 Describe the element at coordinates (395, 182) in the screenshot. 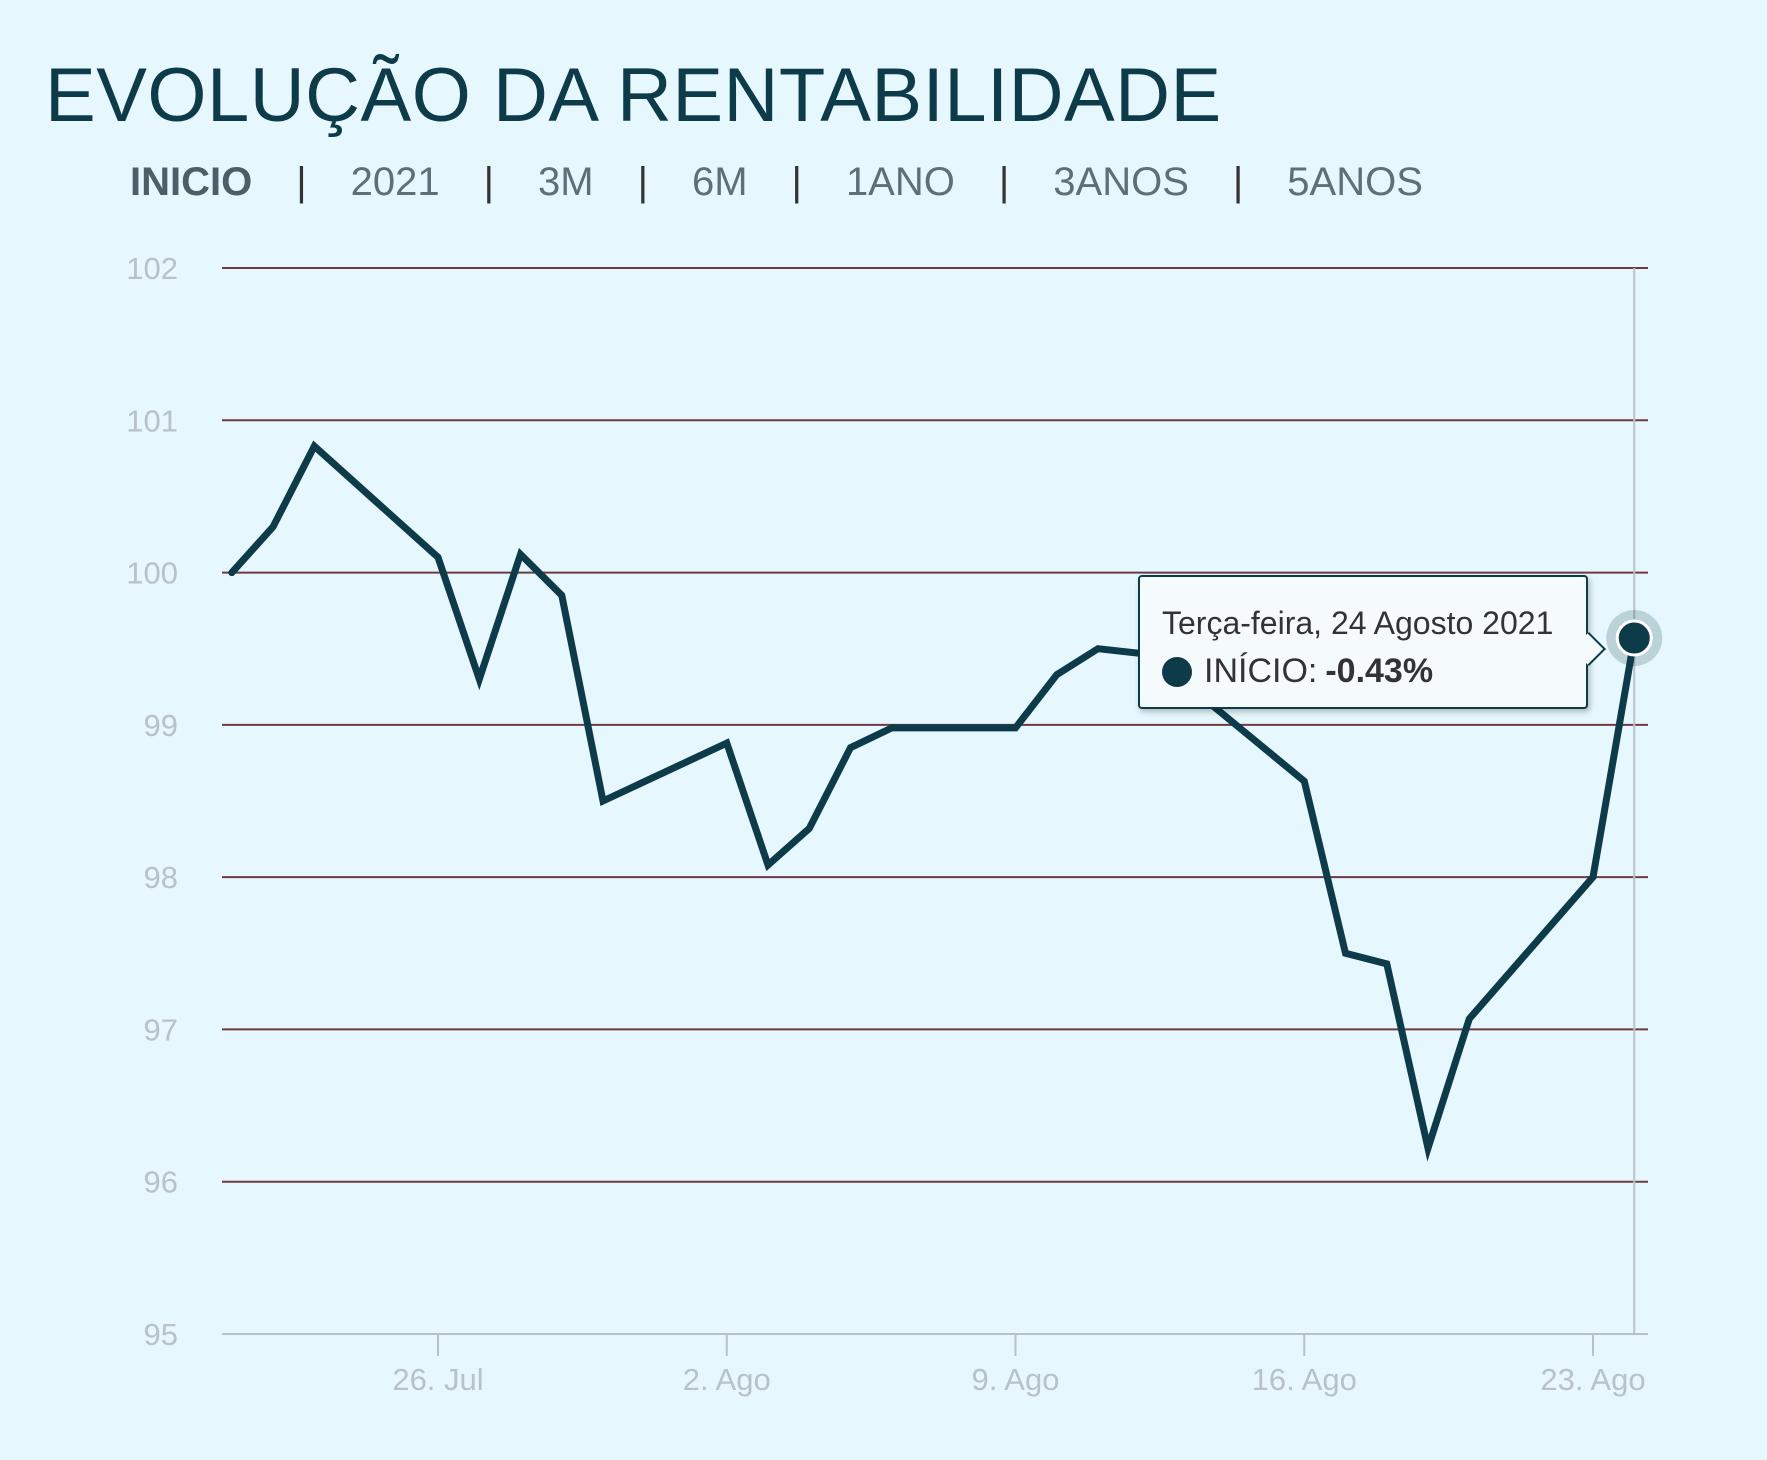

I see `tab-2021: 2021` at that location.